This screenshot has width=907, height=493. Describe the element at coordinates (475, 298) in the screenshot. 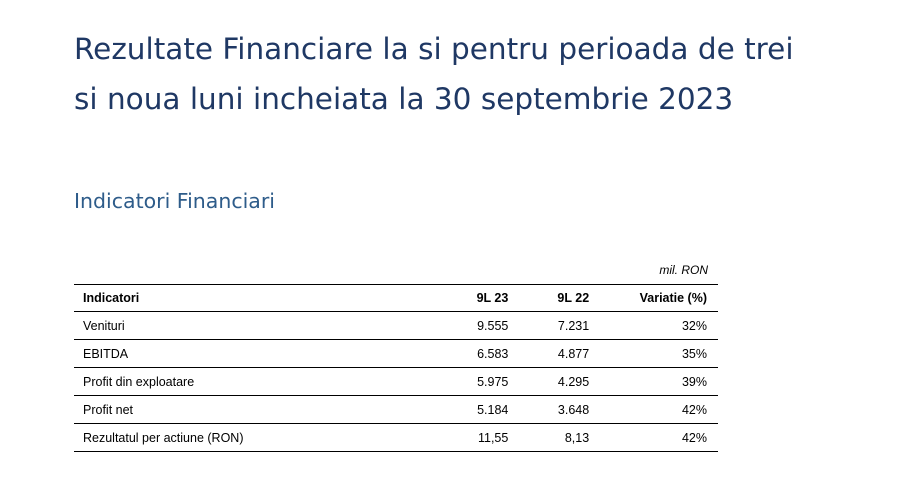

I see `header-9l23: 9L 23` at that location.